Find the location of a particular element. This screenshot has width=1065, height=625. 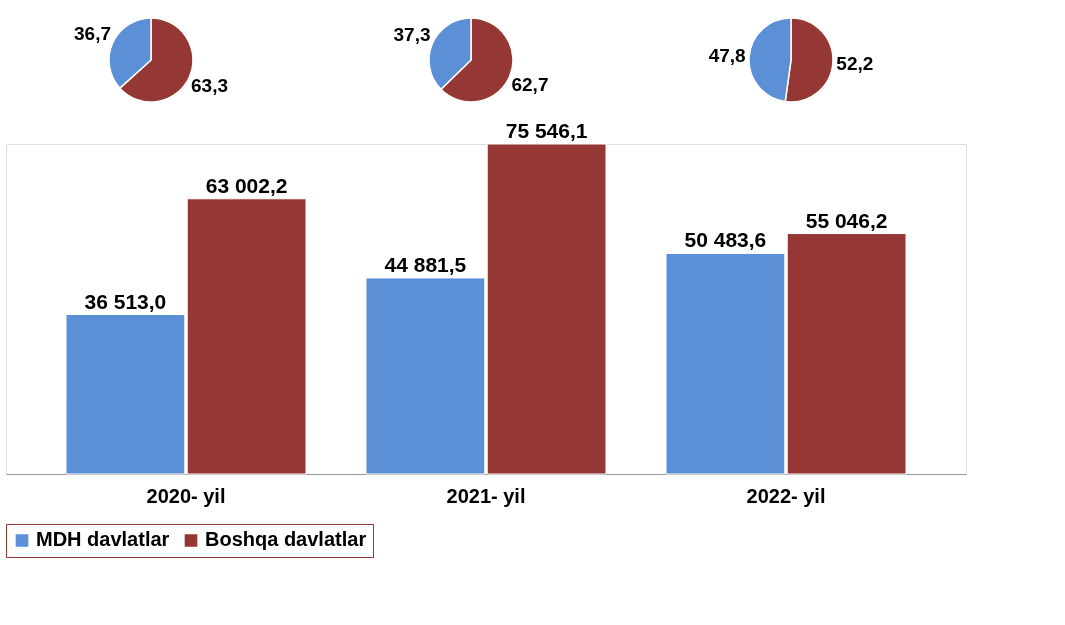

x-tick-label: 2021- yil is located at coordinates (486, 495).